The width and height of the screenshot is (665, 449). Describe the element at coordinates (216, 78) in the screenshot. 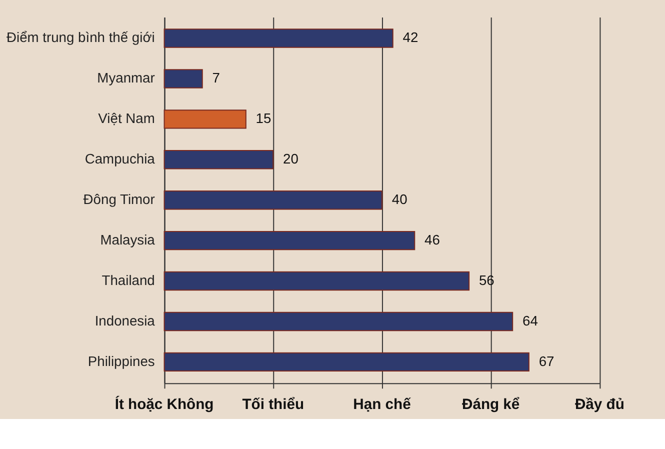

I see `data-label: 7` at that location.